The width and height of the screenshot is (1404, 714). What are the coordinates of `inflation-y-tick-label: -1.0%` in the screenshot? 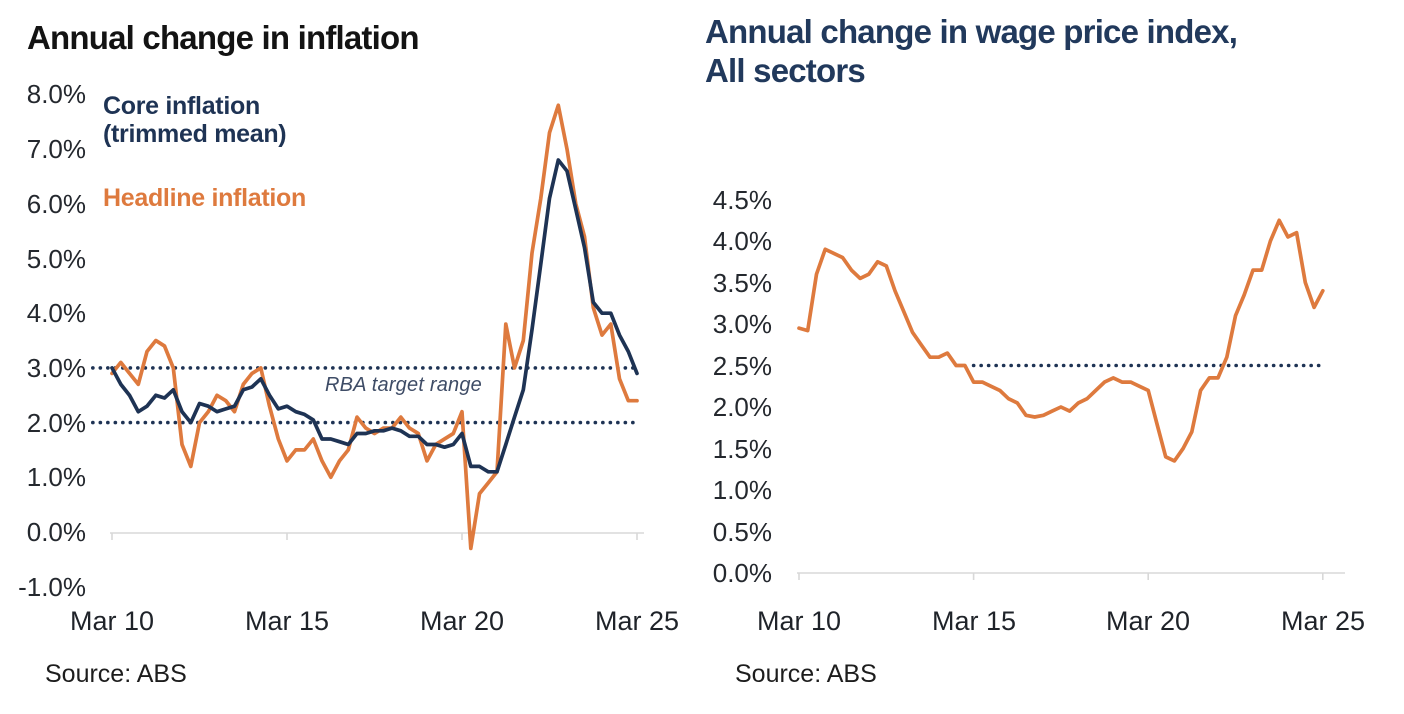 It's located at (52, 587).